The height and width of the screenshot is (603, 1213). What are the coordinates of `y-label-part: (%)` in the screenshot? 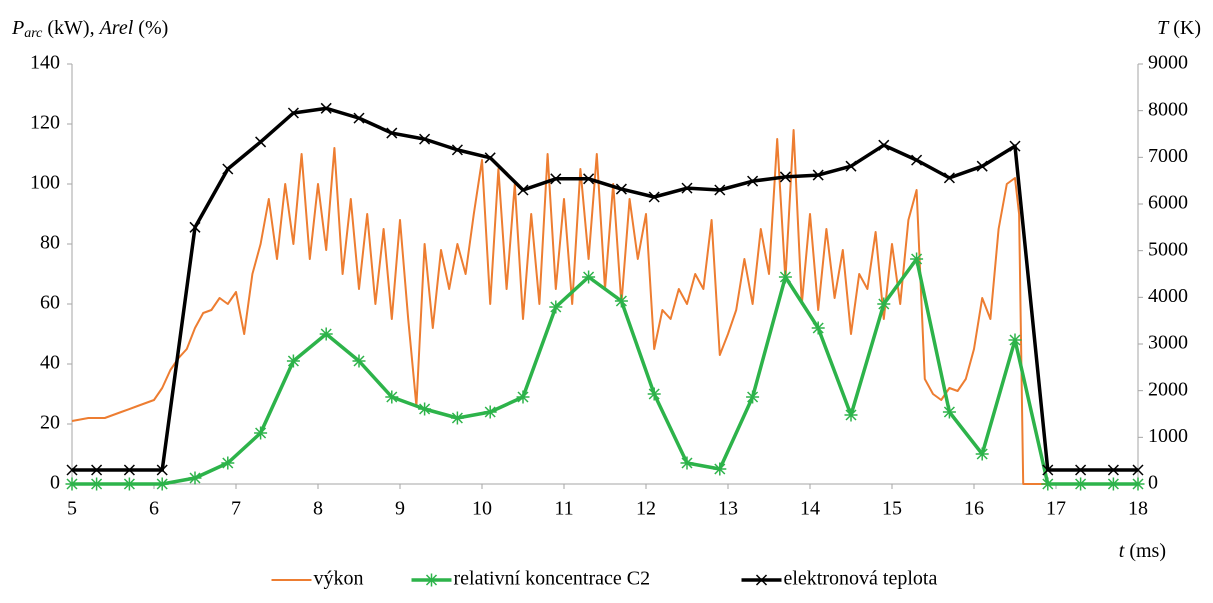 It's located at (150, 28).